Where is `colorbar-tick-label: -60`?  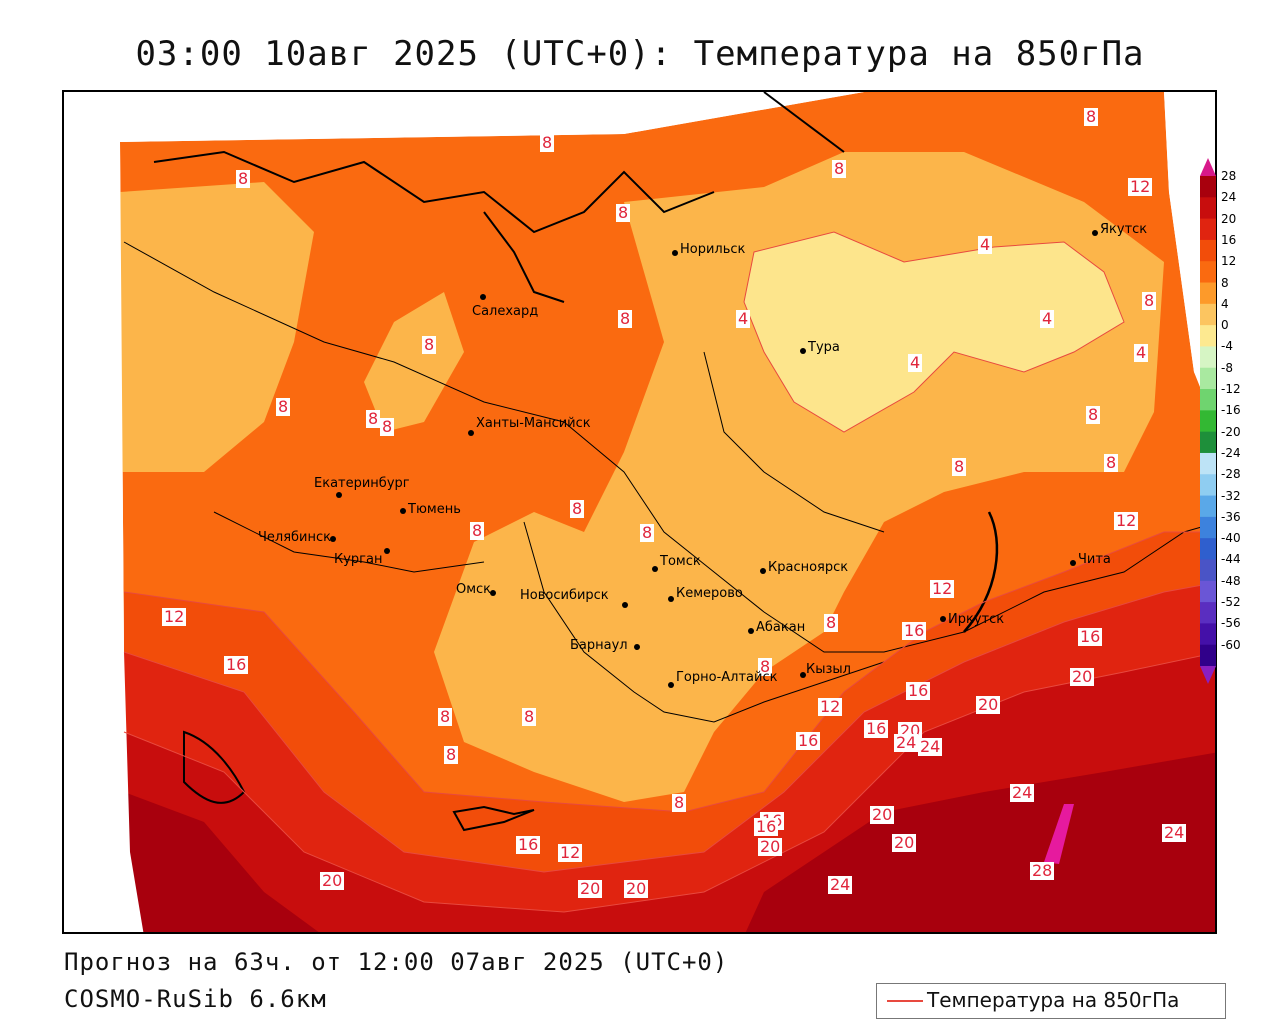
colorbar-tick-label: -60 is located at coordinates (1231, 644).